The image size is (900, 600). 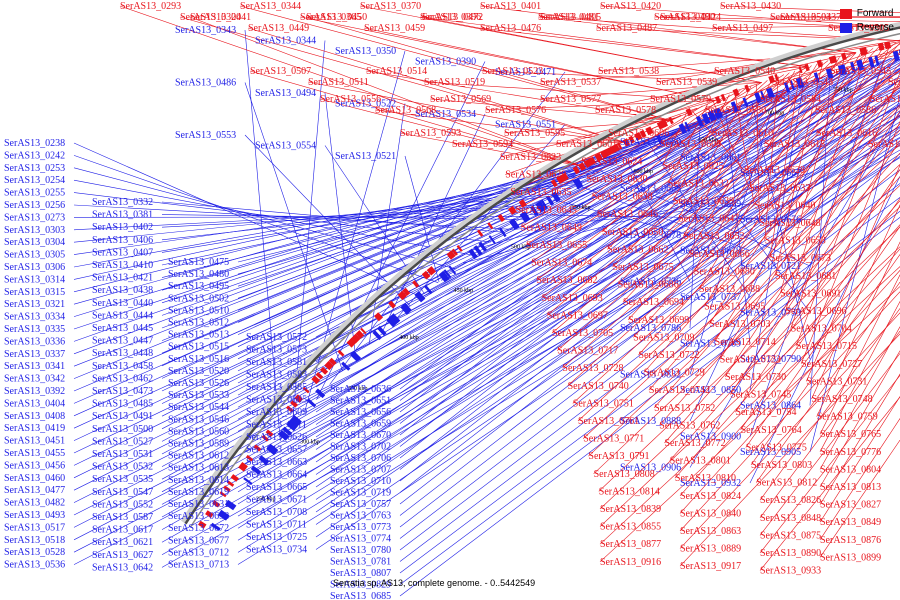 What do you see at coordinates (790, 223) in the screenshot?
I see `forward-gene-label: SerAS13_0648` at bounding box center [790, 223].